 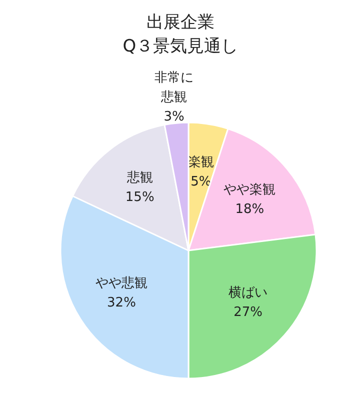 I want to click on data-label: 3%, so click(x=174, y=117).